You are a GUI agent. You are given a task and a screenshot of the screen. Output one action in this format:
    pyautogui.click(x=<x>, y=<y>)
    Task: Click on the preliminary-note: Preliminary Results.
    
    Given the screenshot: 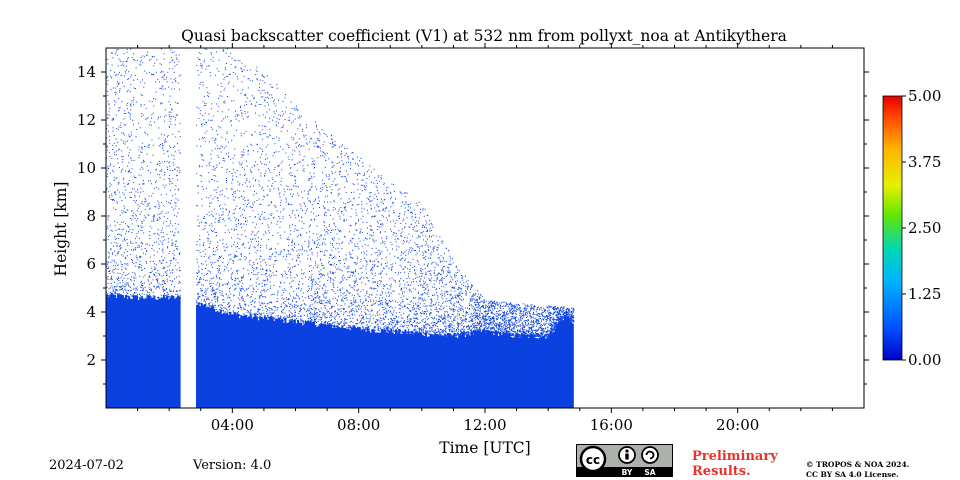 What is the action you would take?
    pyautogui.click(x=735, y=464)
    